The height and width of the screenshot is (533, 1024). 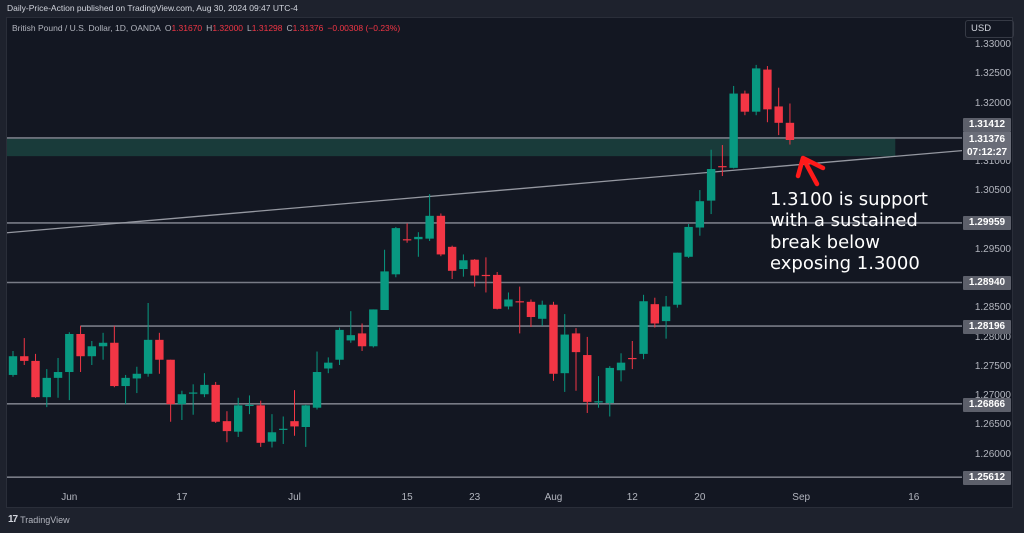 What do you see at coordinates (364, 28) in the screenshot?
I see `change-value: −0.00308 (−0.23%)` at bounding box center [364, 28].